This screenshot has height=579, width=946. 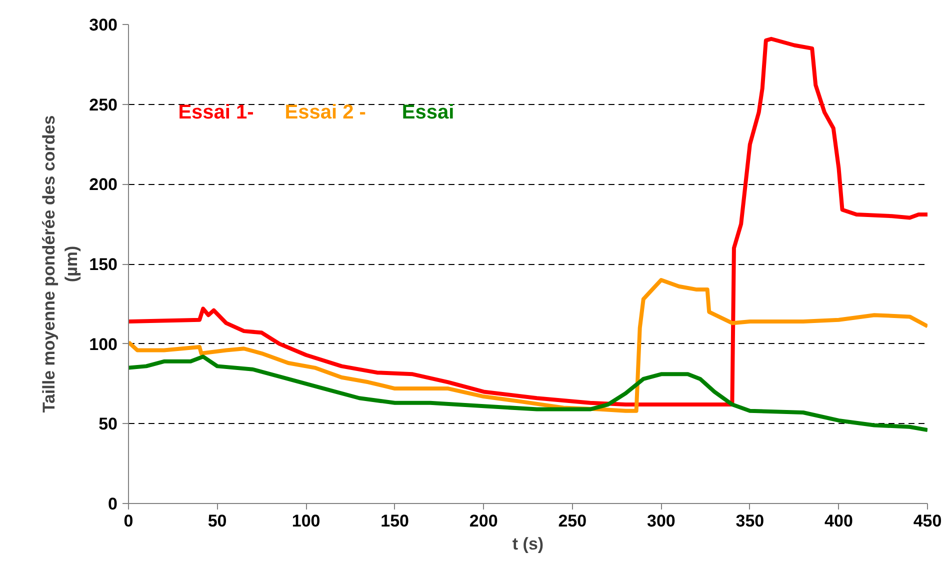 What do you see at coordinates (661, 521) in the screenshot?
I see `x-tick-label: 300` at bounding box center [661, 521].